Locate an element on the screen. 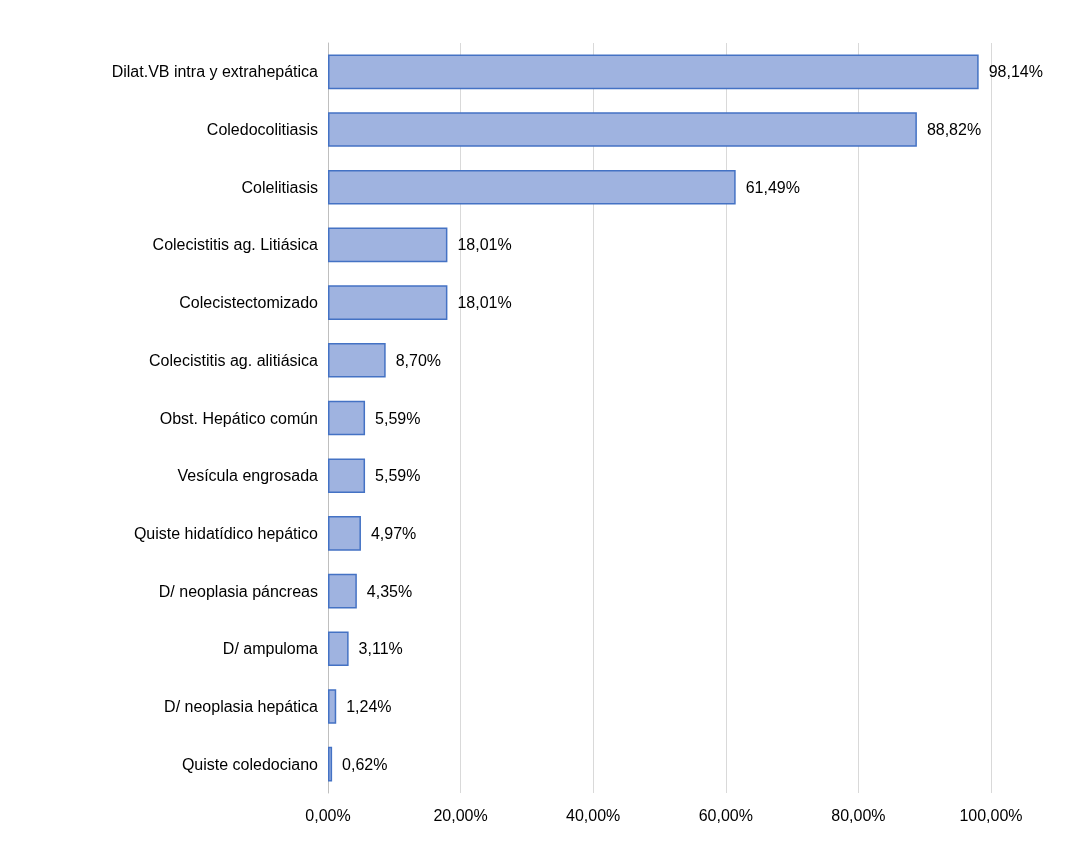 This screenshot has height=861, width=1069. y-tick-label: Obst. Hepático común is located at coordinates (238, 418).